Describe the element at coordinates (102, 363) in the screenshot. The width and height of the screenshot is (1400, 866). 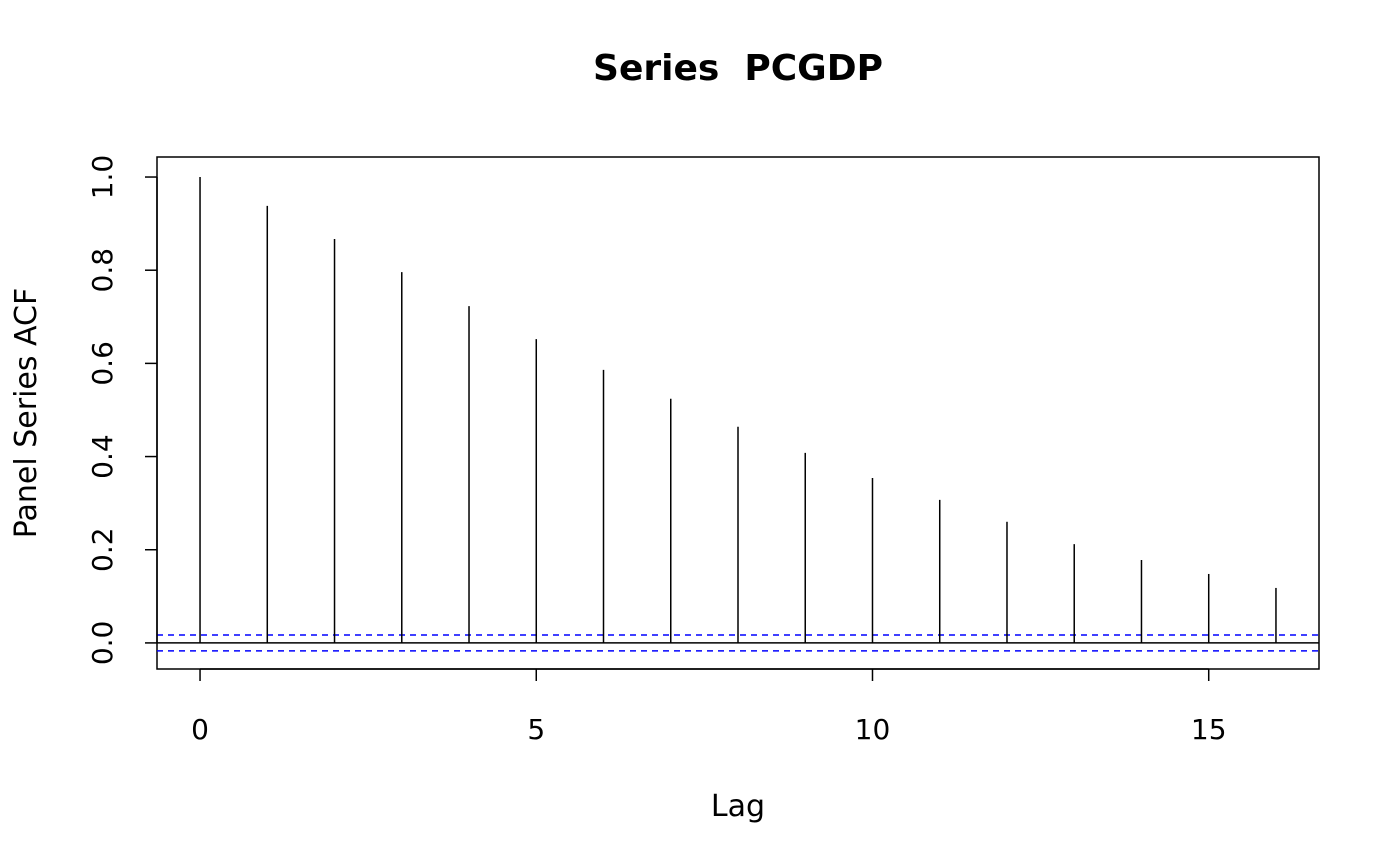
I see `y-tick-label: 0.6` at that location.